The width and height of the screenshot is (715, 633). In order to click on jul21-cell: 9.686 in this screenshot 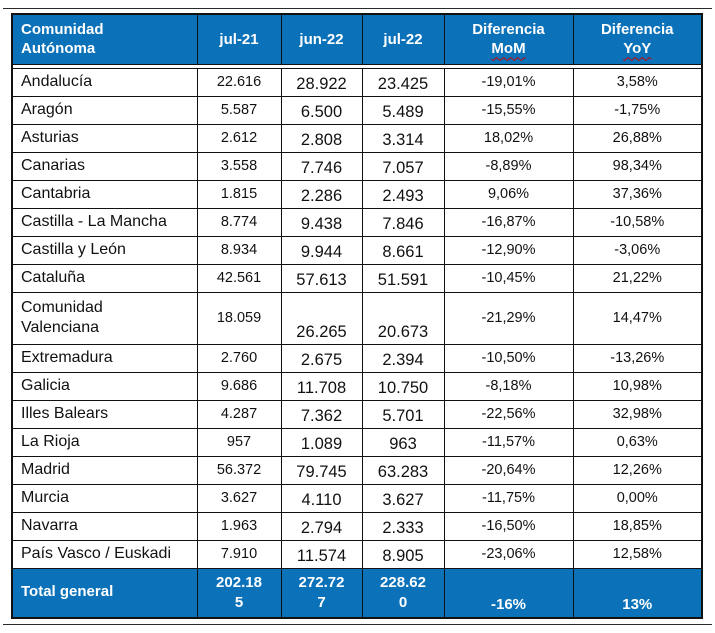, I will do `click(239, 386)`.